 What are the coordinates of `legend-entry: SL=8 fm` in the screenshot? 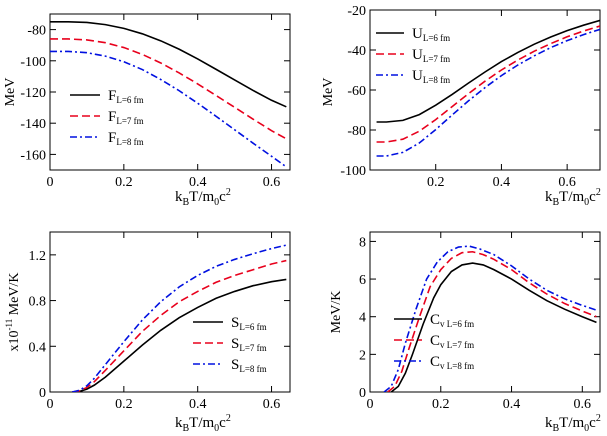 It's located at (249, 365).